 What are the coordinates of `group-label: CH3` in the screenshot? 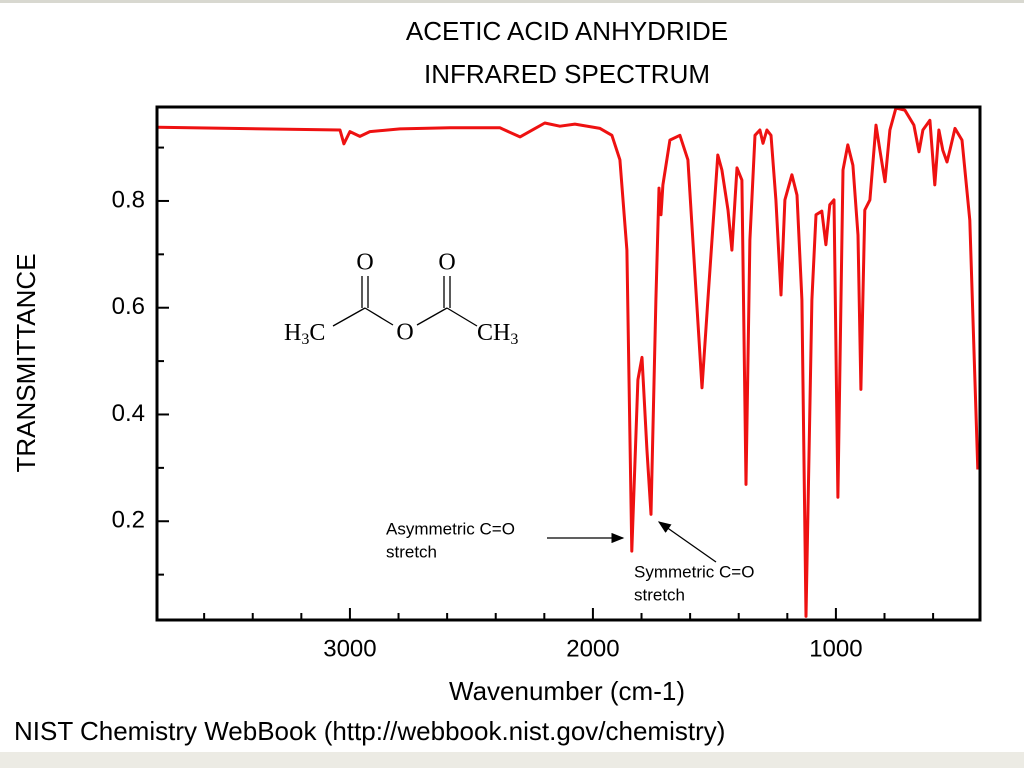 It's located at (497, 334).